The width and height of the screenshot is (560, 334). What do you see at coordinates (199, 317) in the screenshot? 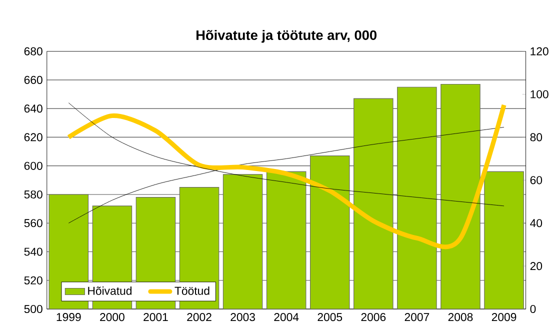
I see `x-tick-label: 2002` at bounding box center [199, 317].